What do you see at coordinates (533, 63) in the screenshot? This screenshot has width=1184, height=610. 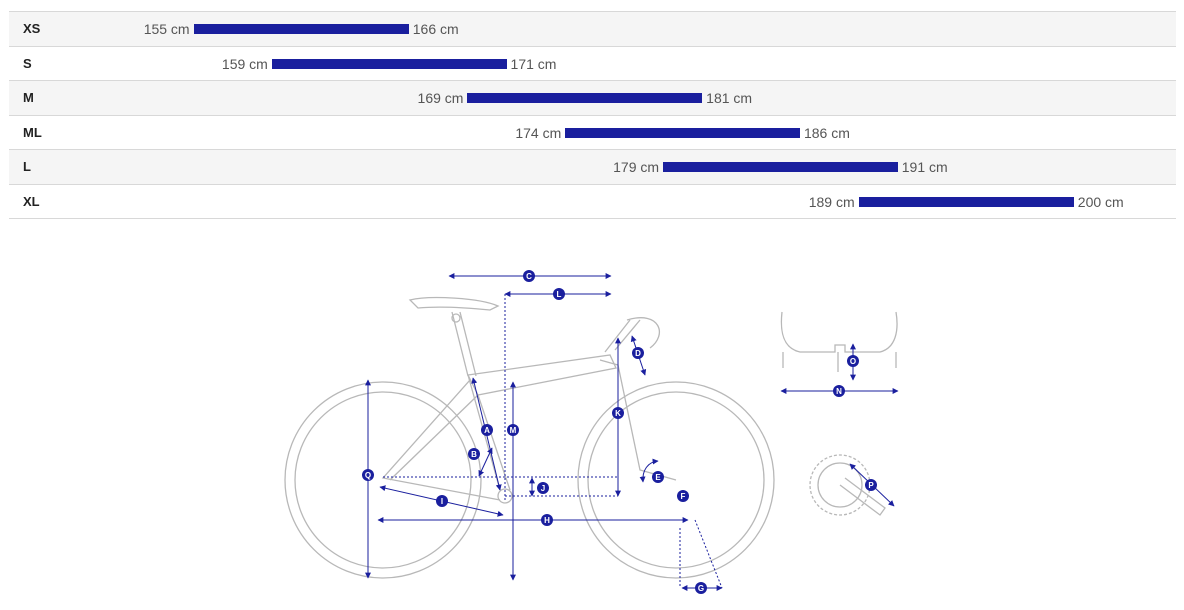 I see `range-max-label: 171 cm` at bounding box center [533, 63].